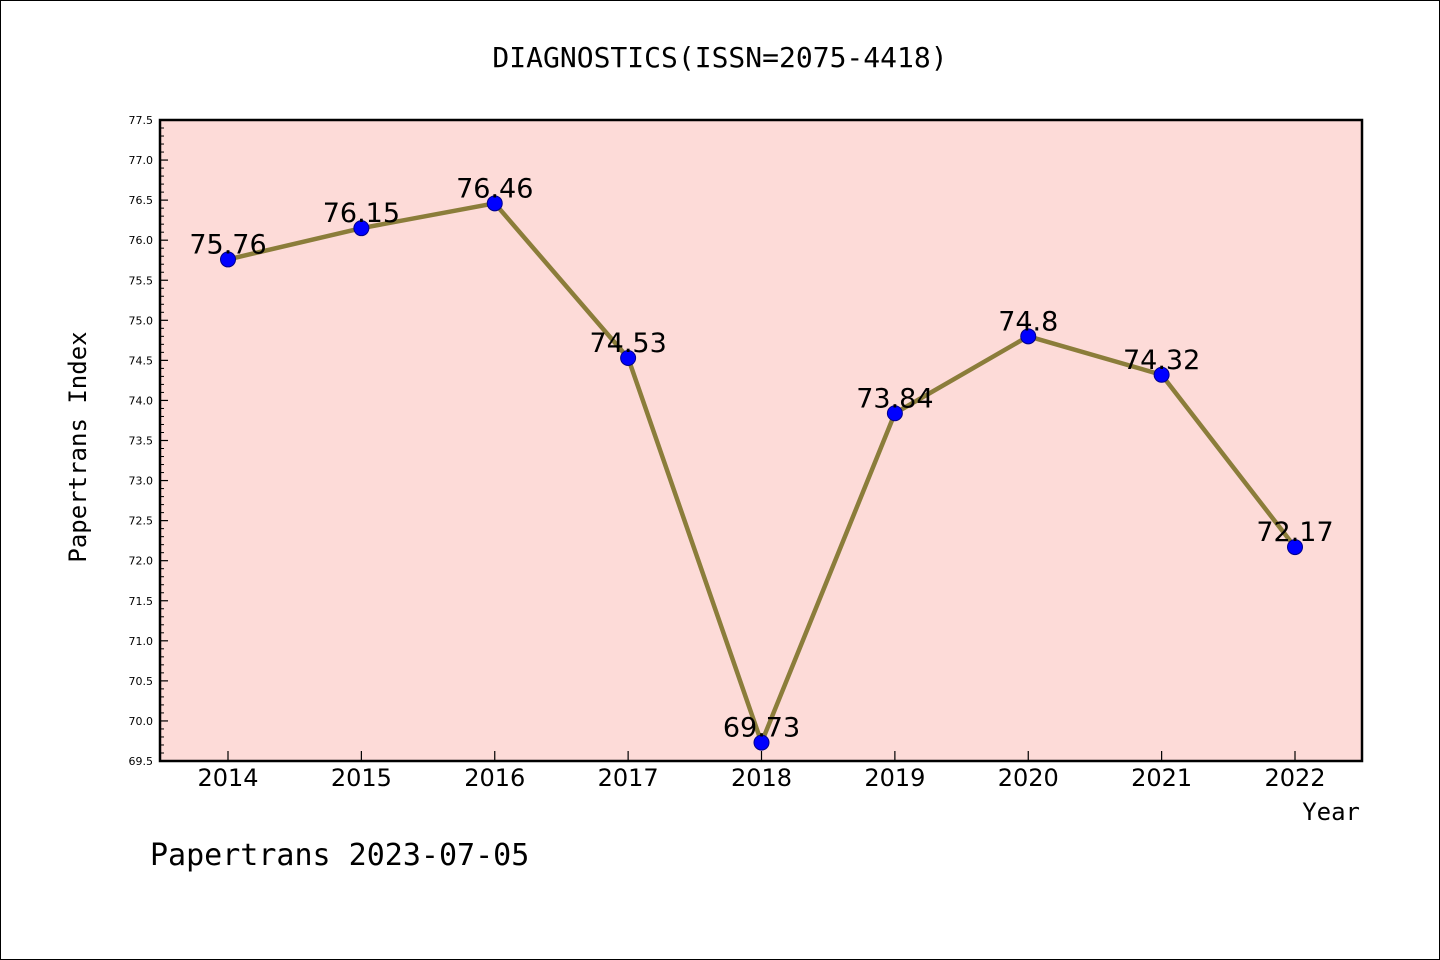 The image size is (1440, 960). Describe the element at coordinates (1028, 778) in the screenshot. I see `x-tick-label: 2020` at that location.